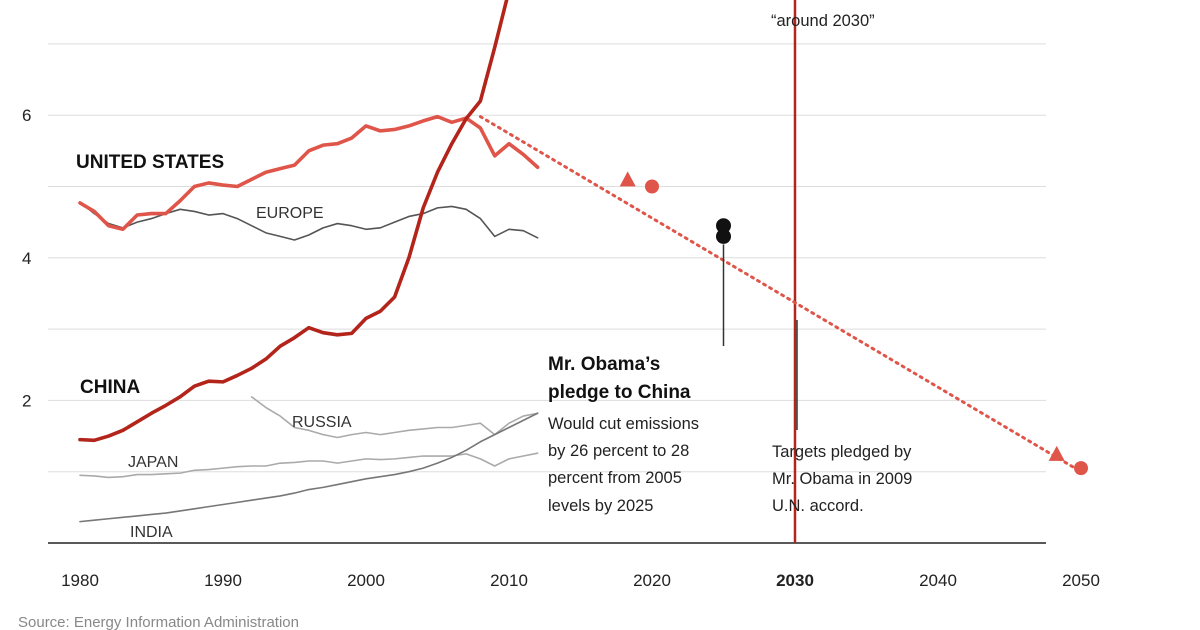 This screenshot has height=630, width=1200. I want to click on series-line-india, so click(309, 467).